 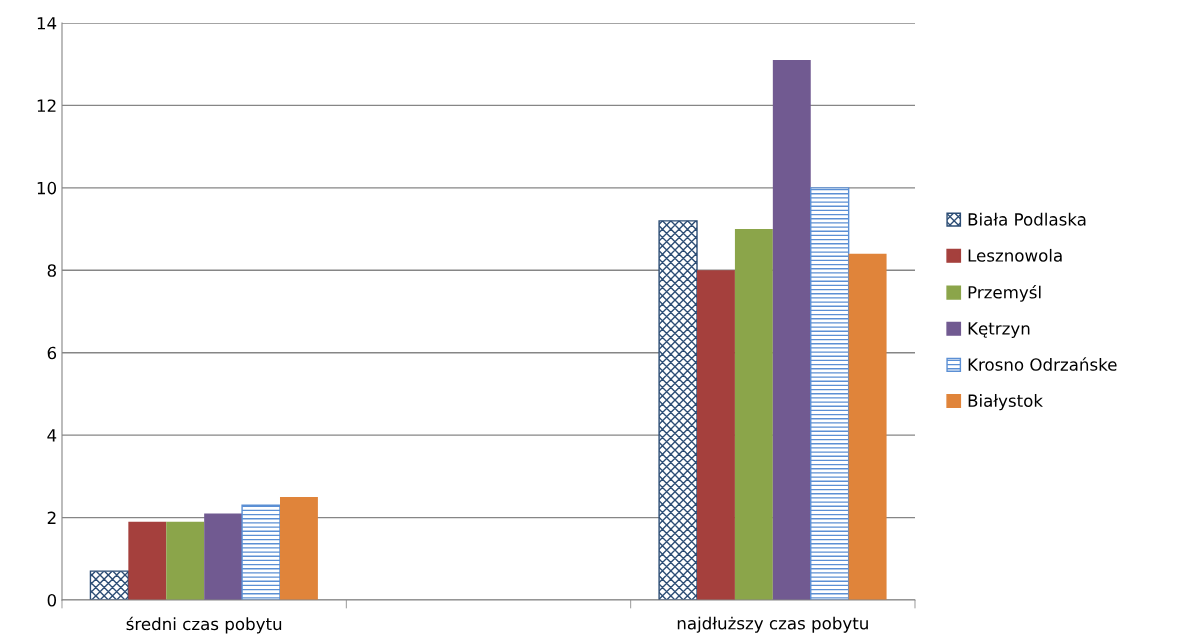 What do you see at coordinates (52, 353) in the screenshot?
I see `y-tick-label: 6` at bounding box center [52, 353].